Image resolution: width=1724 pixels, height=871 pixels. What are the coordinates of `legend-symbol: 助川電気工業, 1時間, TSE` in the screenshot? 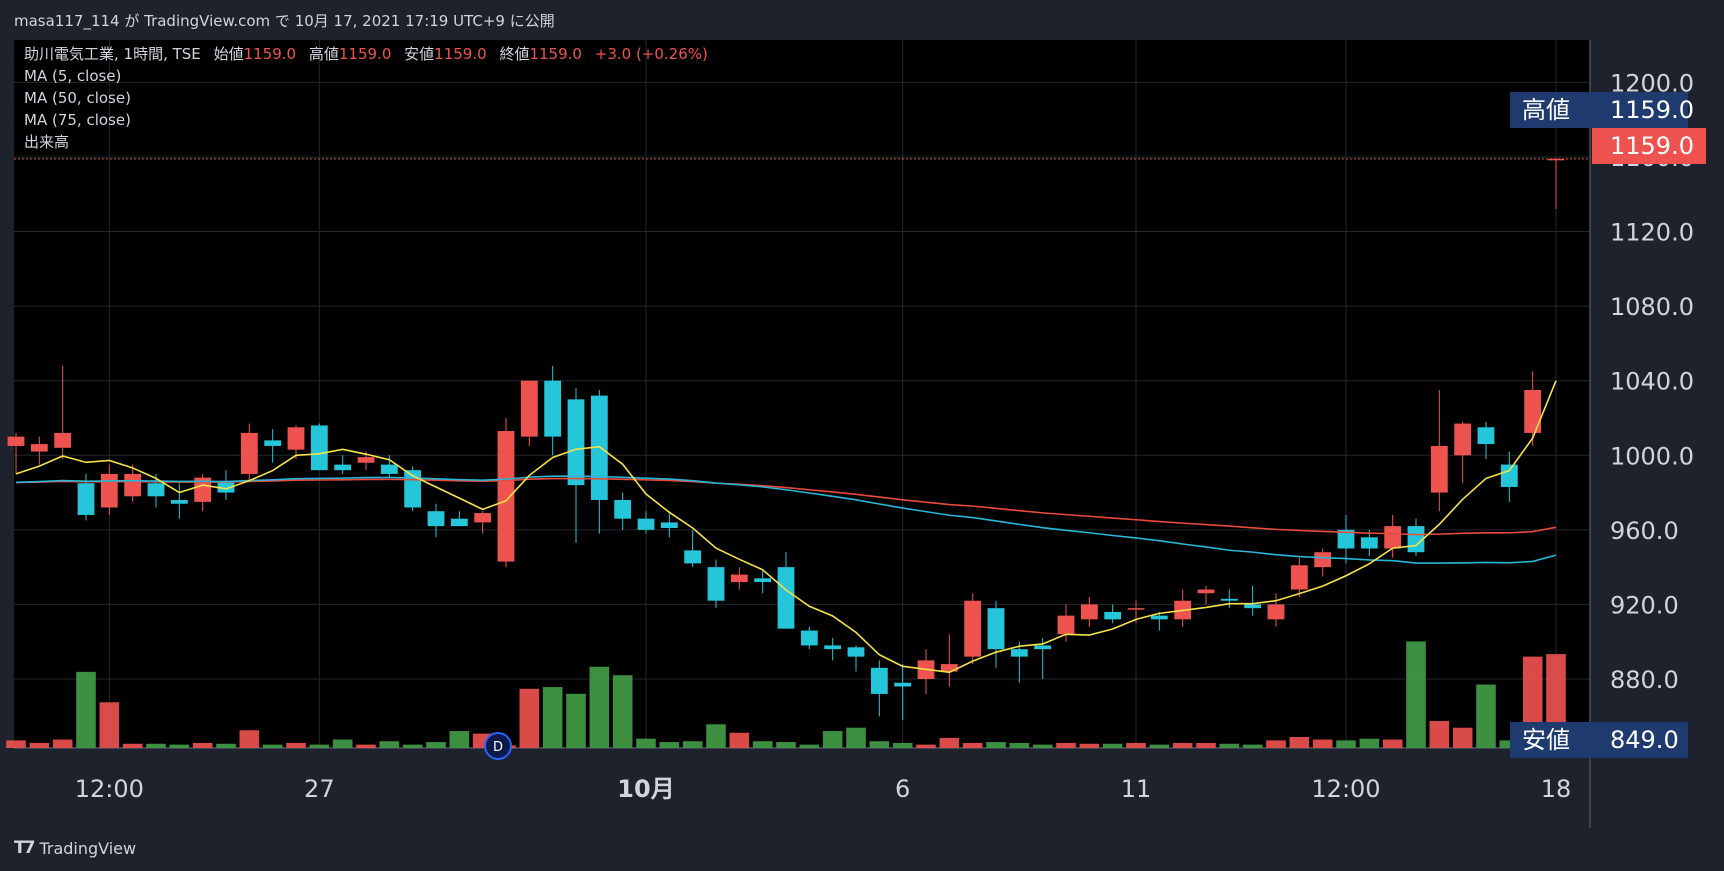 It's located at (112, 54).